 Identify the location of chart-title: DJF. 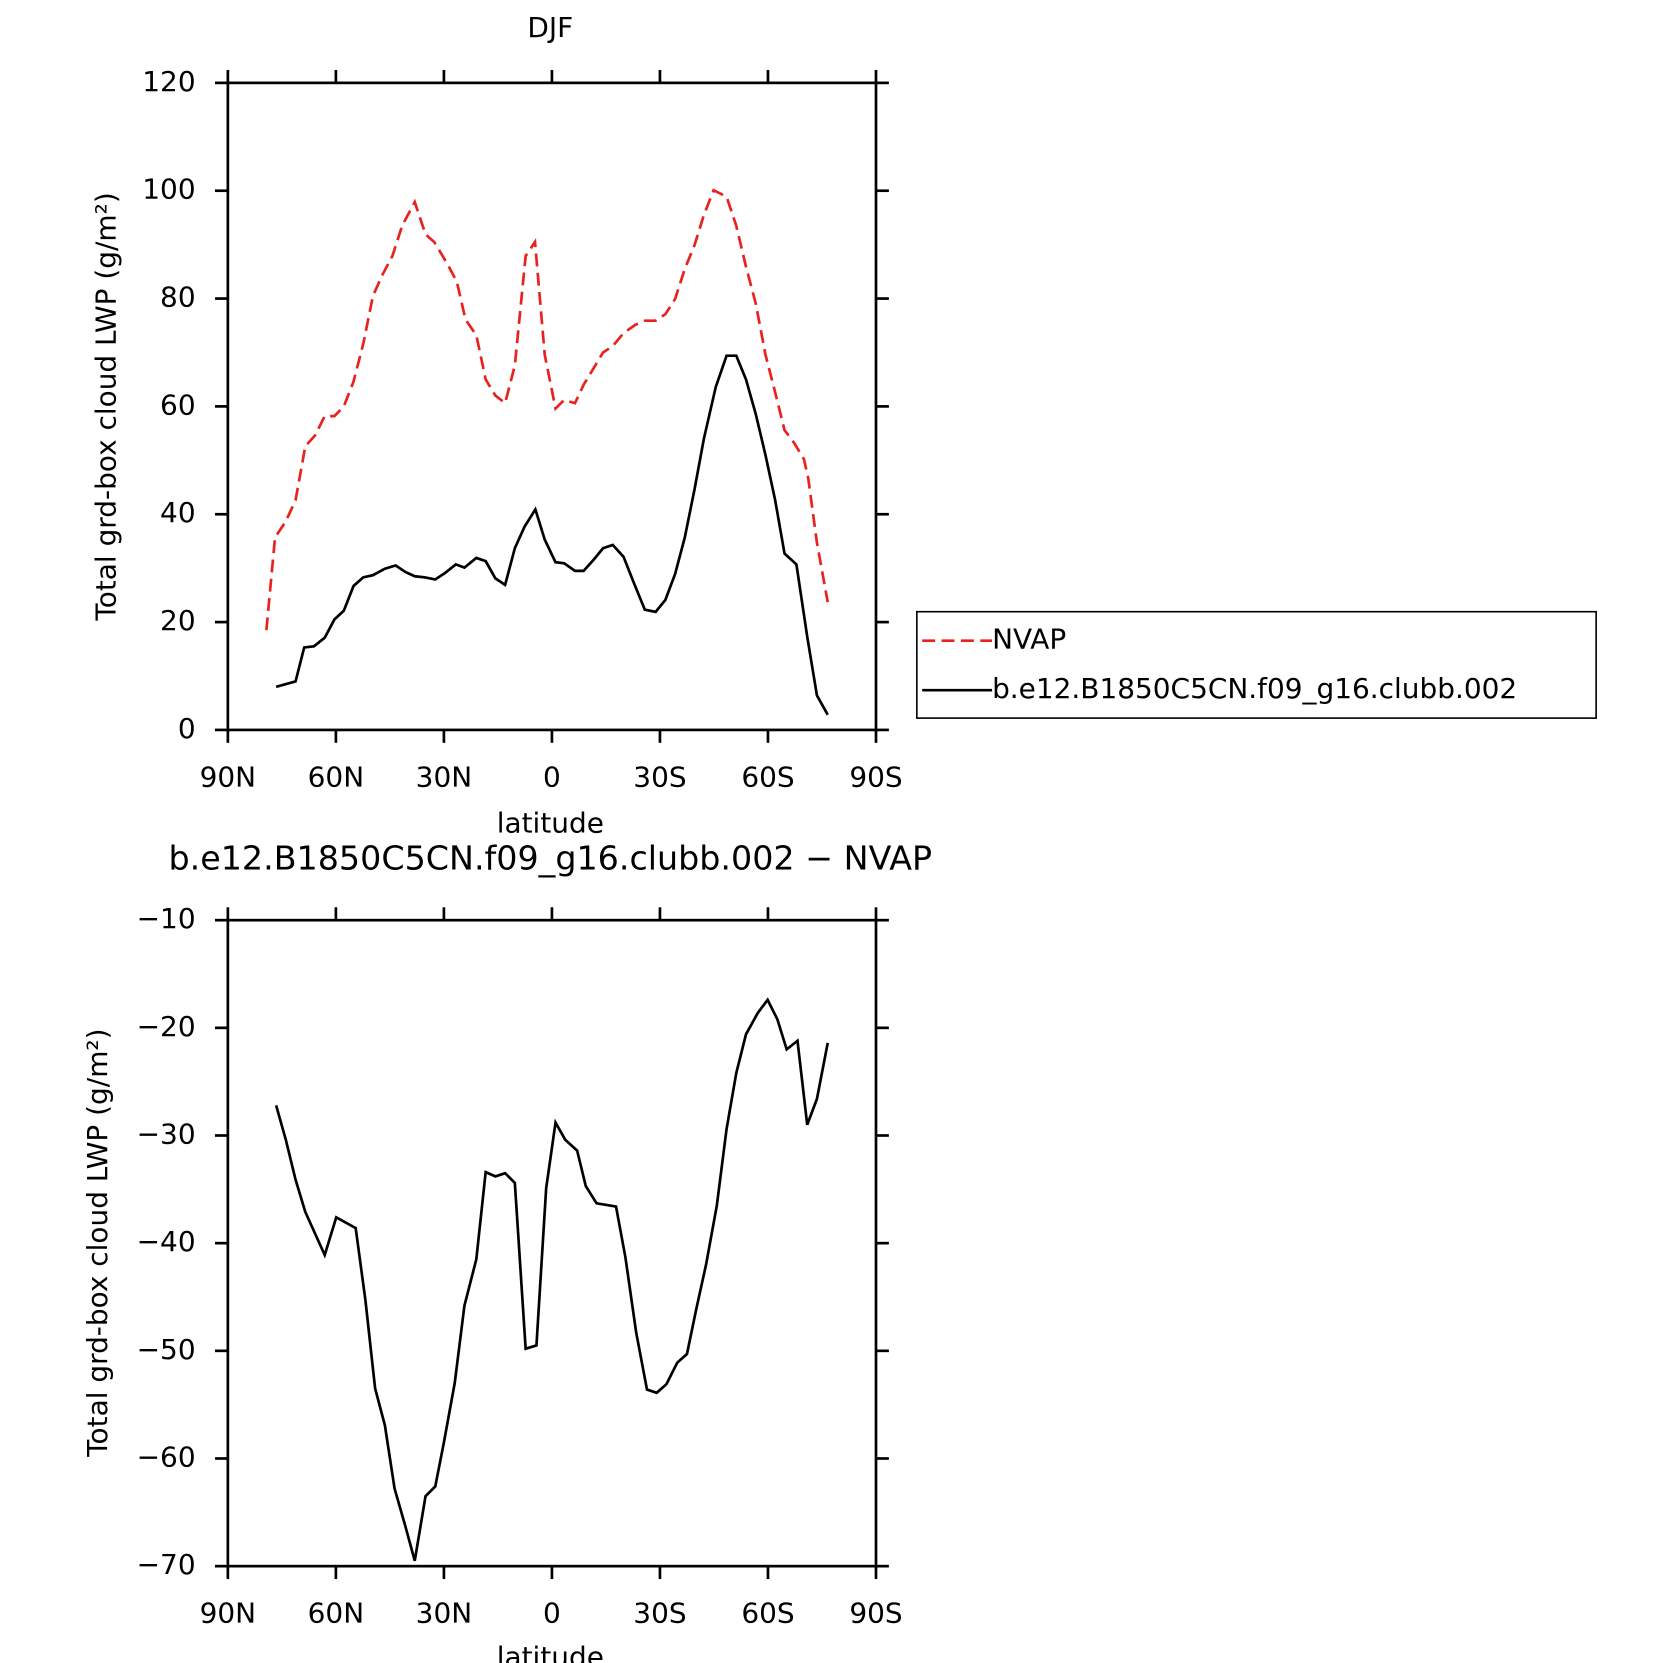
(550, 27).